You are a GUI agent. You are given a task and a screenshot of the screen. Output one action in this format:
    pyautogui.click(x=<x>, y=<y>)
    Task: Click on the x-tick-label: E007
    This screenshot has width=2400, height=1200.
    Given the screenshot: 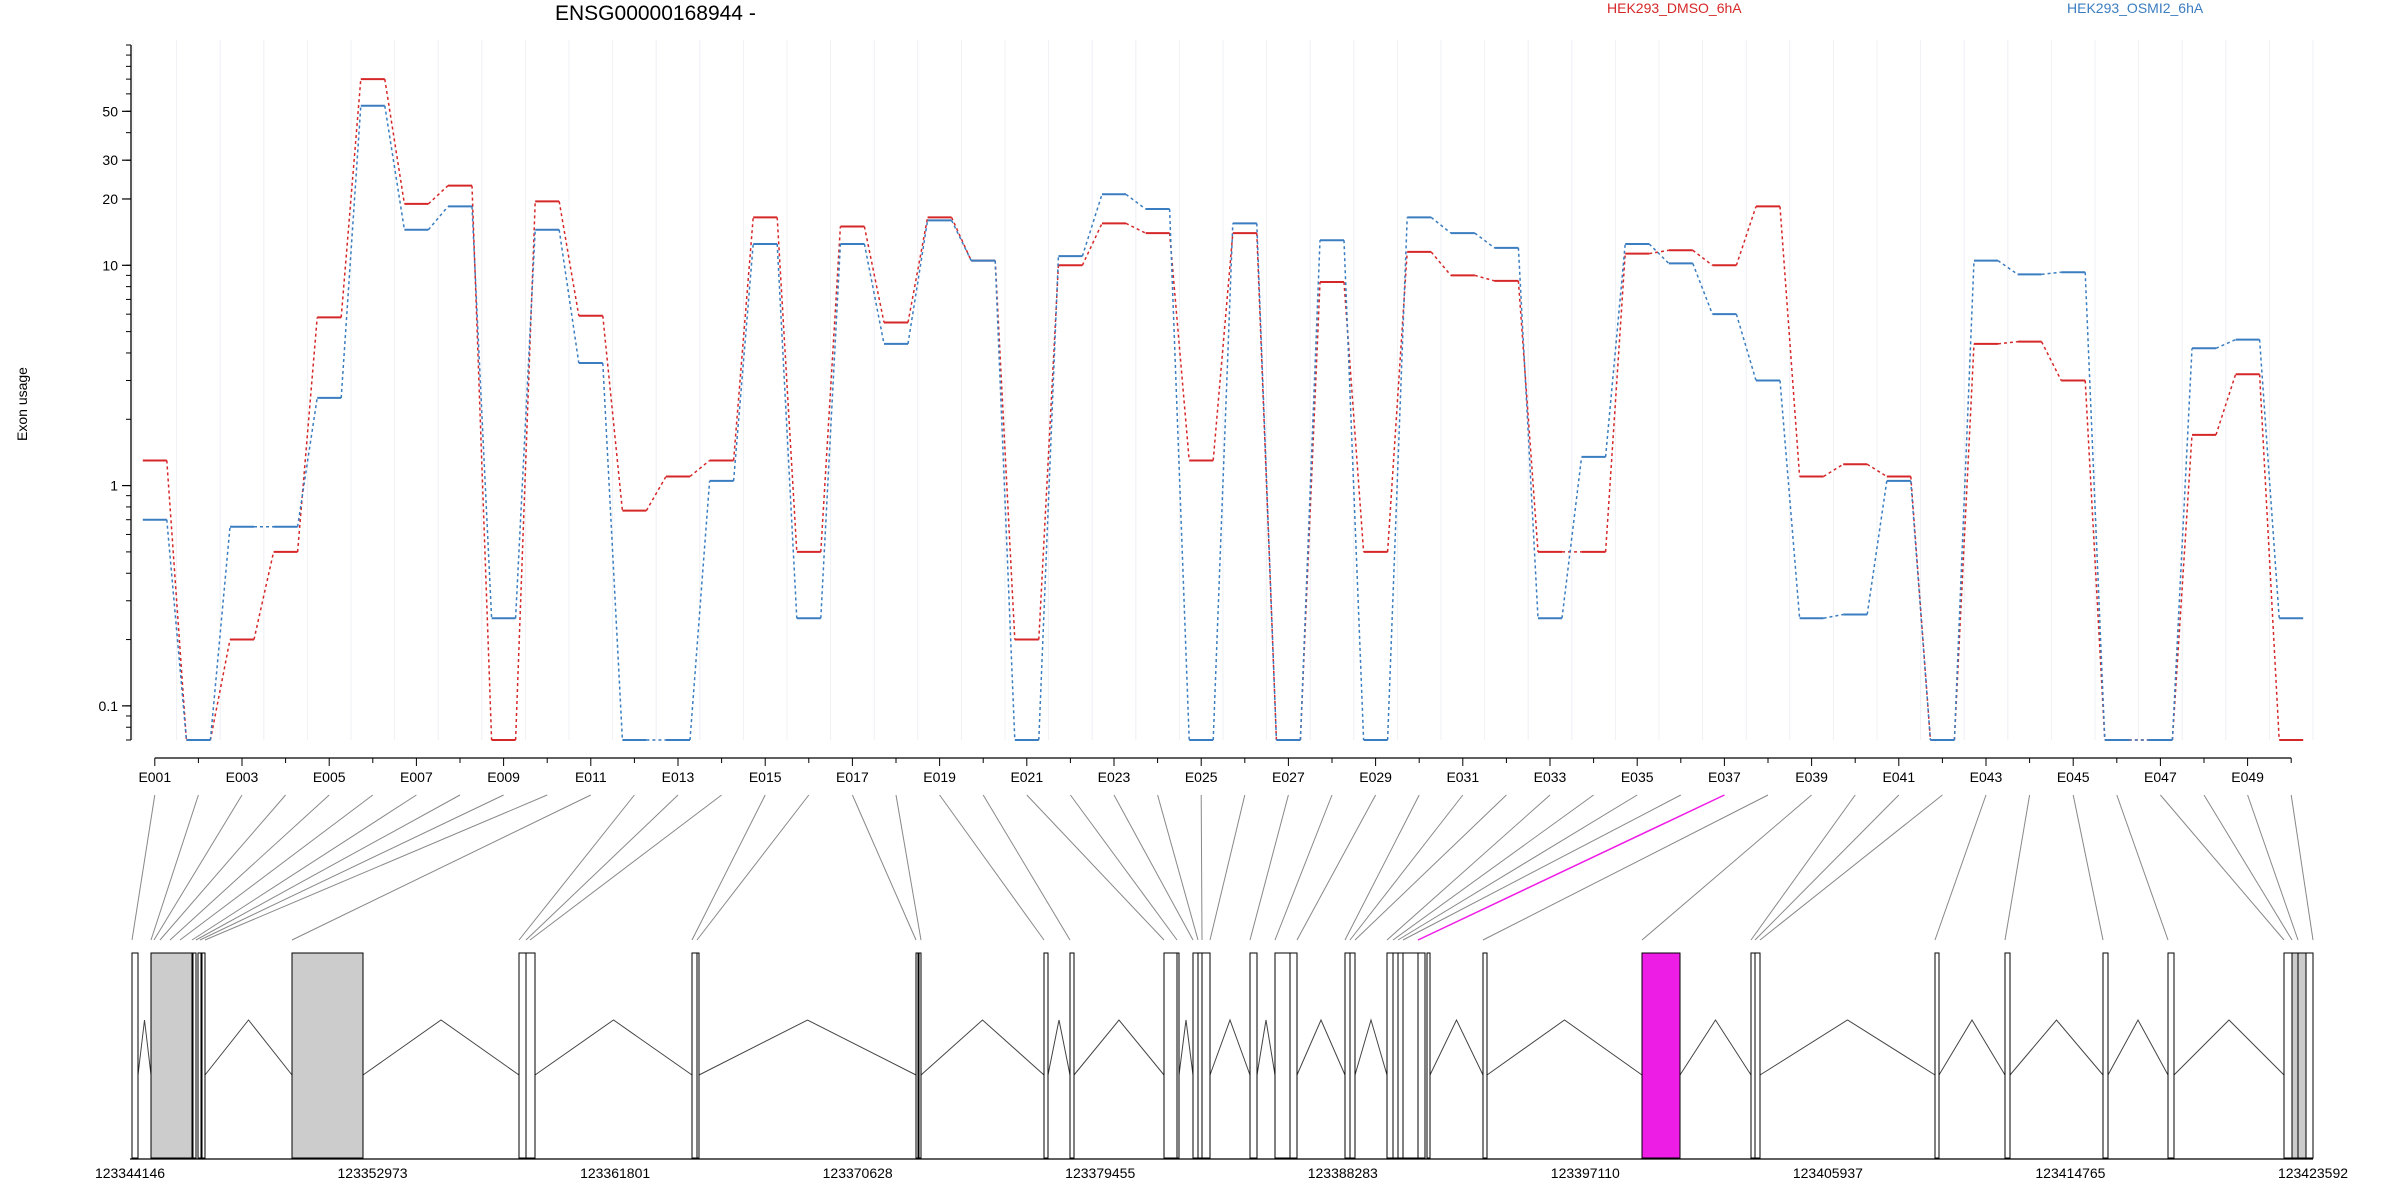 What is the action you would take?
    pyautogui.click(x=416, y=777)
    